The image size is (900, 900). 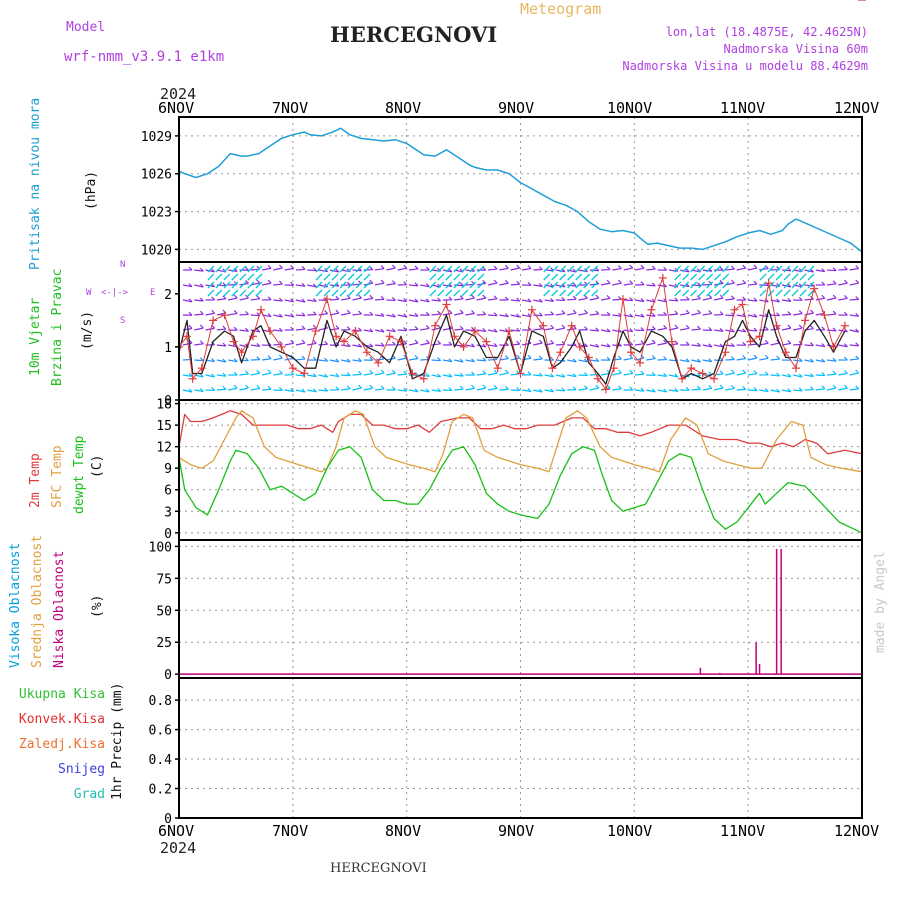 What do you see at coordinates (168, 295) in the screenshot?
I see `y-tick-label: 2` at bounding box center [168, 295].